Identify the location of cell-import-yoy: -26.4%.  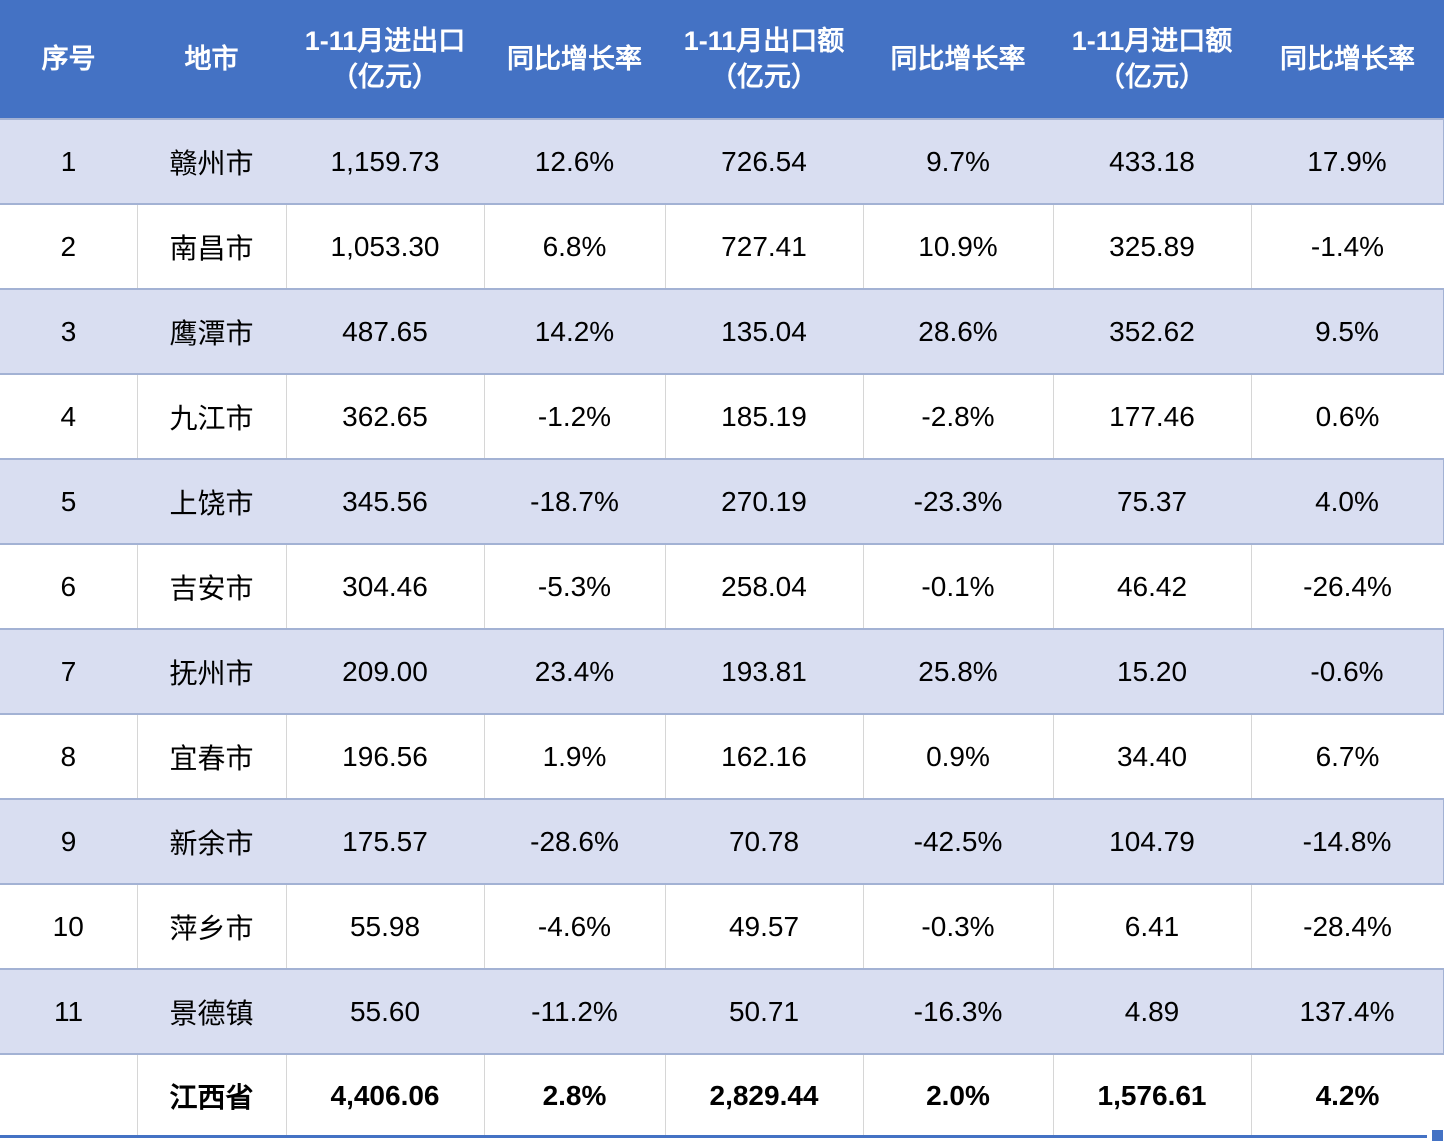
(1347, 586).